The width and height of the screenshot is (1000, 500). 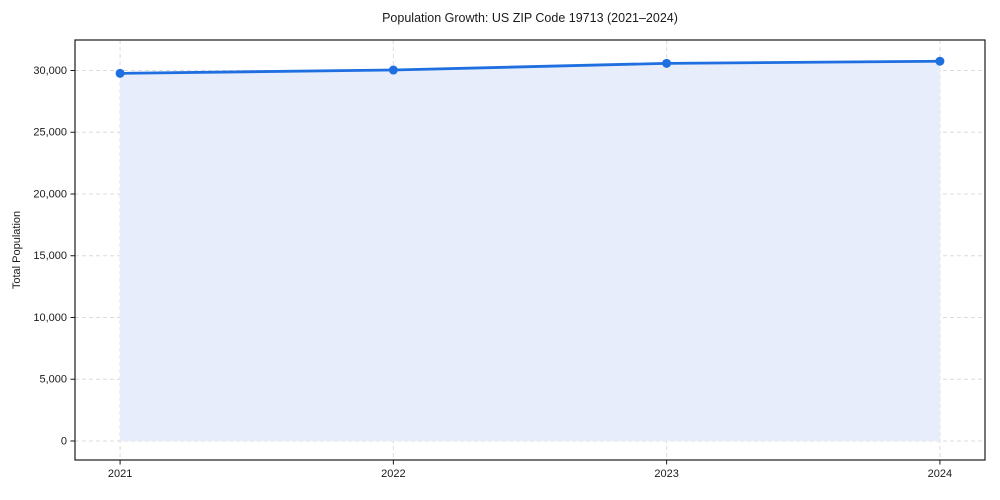 What do you see at coordinates (53, 380) in the screenshot?
I see `y-tick-label: 5,000` at bounding box center [53, 380].